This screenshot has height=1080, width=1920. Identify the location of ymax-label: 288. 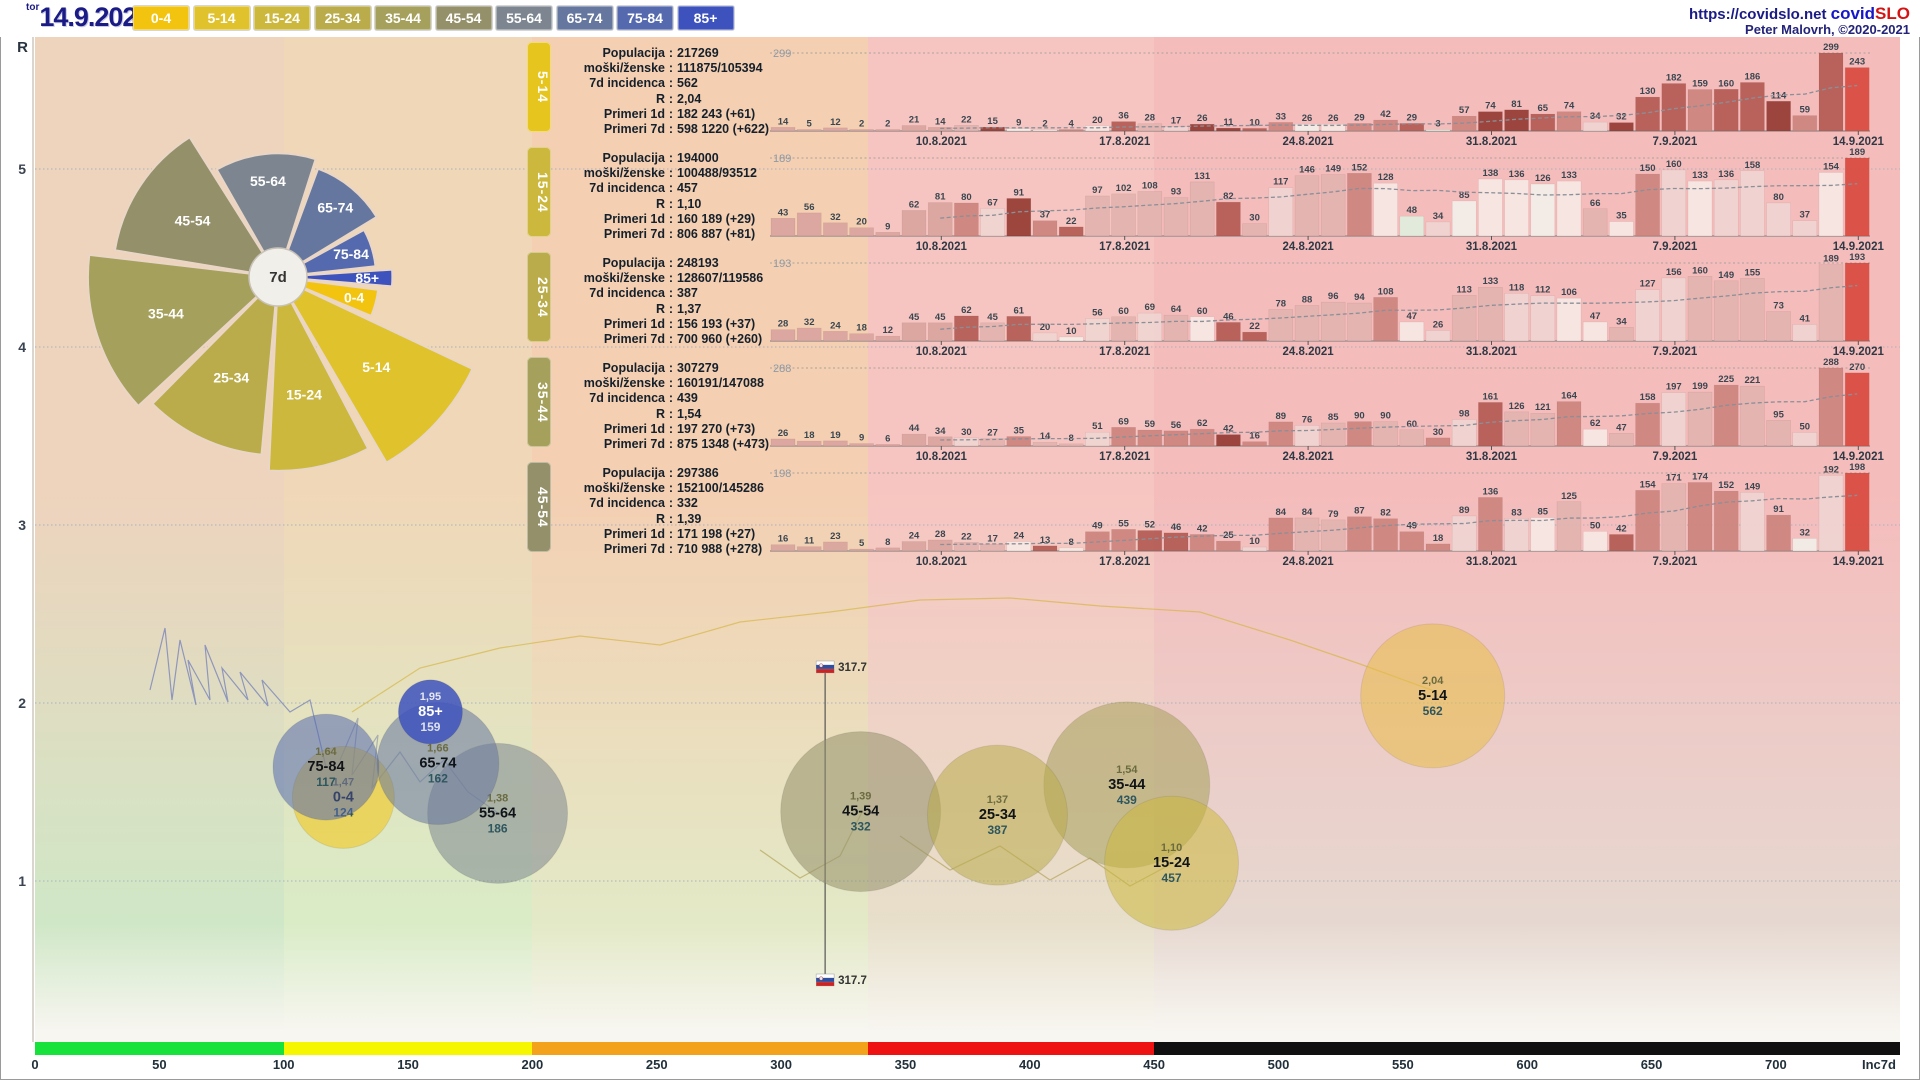
(782, 369).